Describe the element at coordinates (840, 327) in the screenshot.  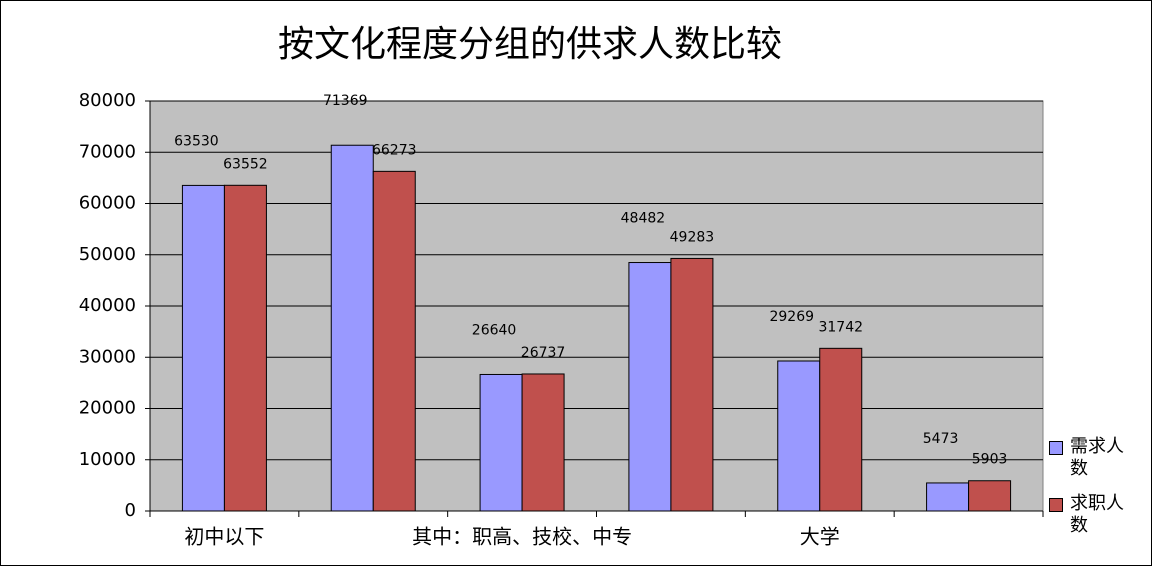
I see `value-label: 31742` at that location.